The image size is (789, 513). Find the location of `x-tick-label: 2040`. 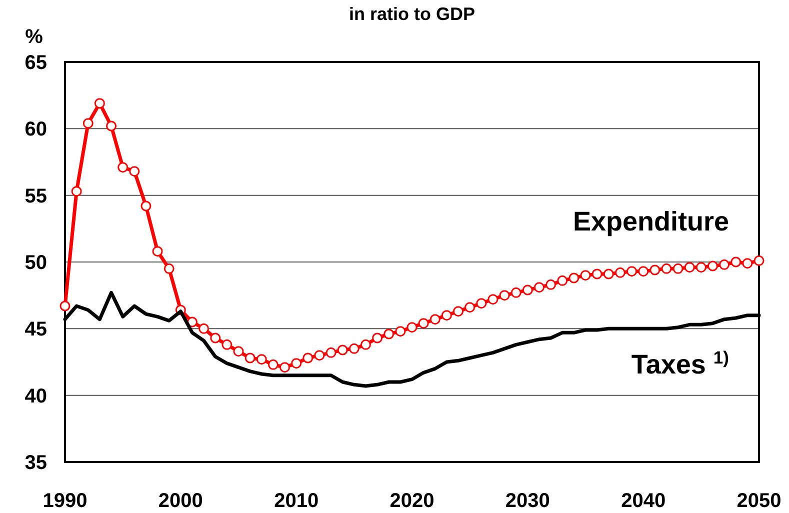

x-tick-label: 2040 is located at coordinates (643, 501).